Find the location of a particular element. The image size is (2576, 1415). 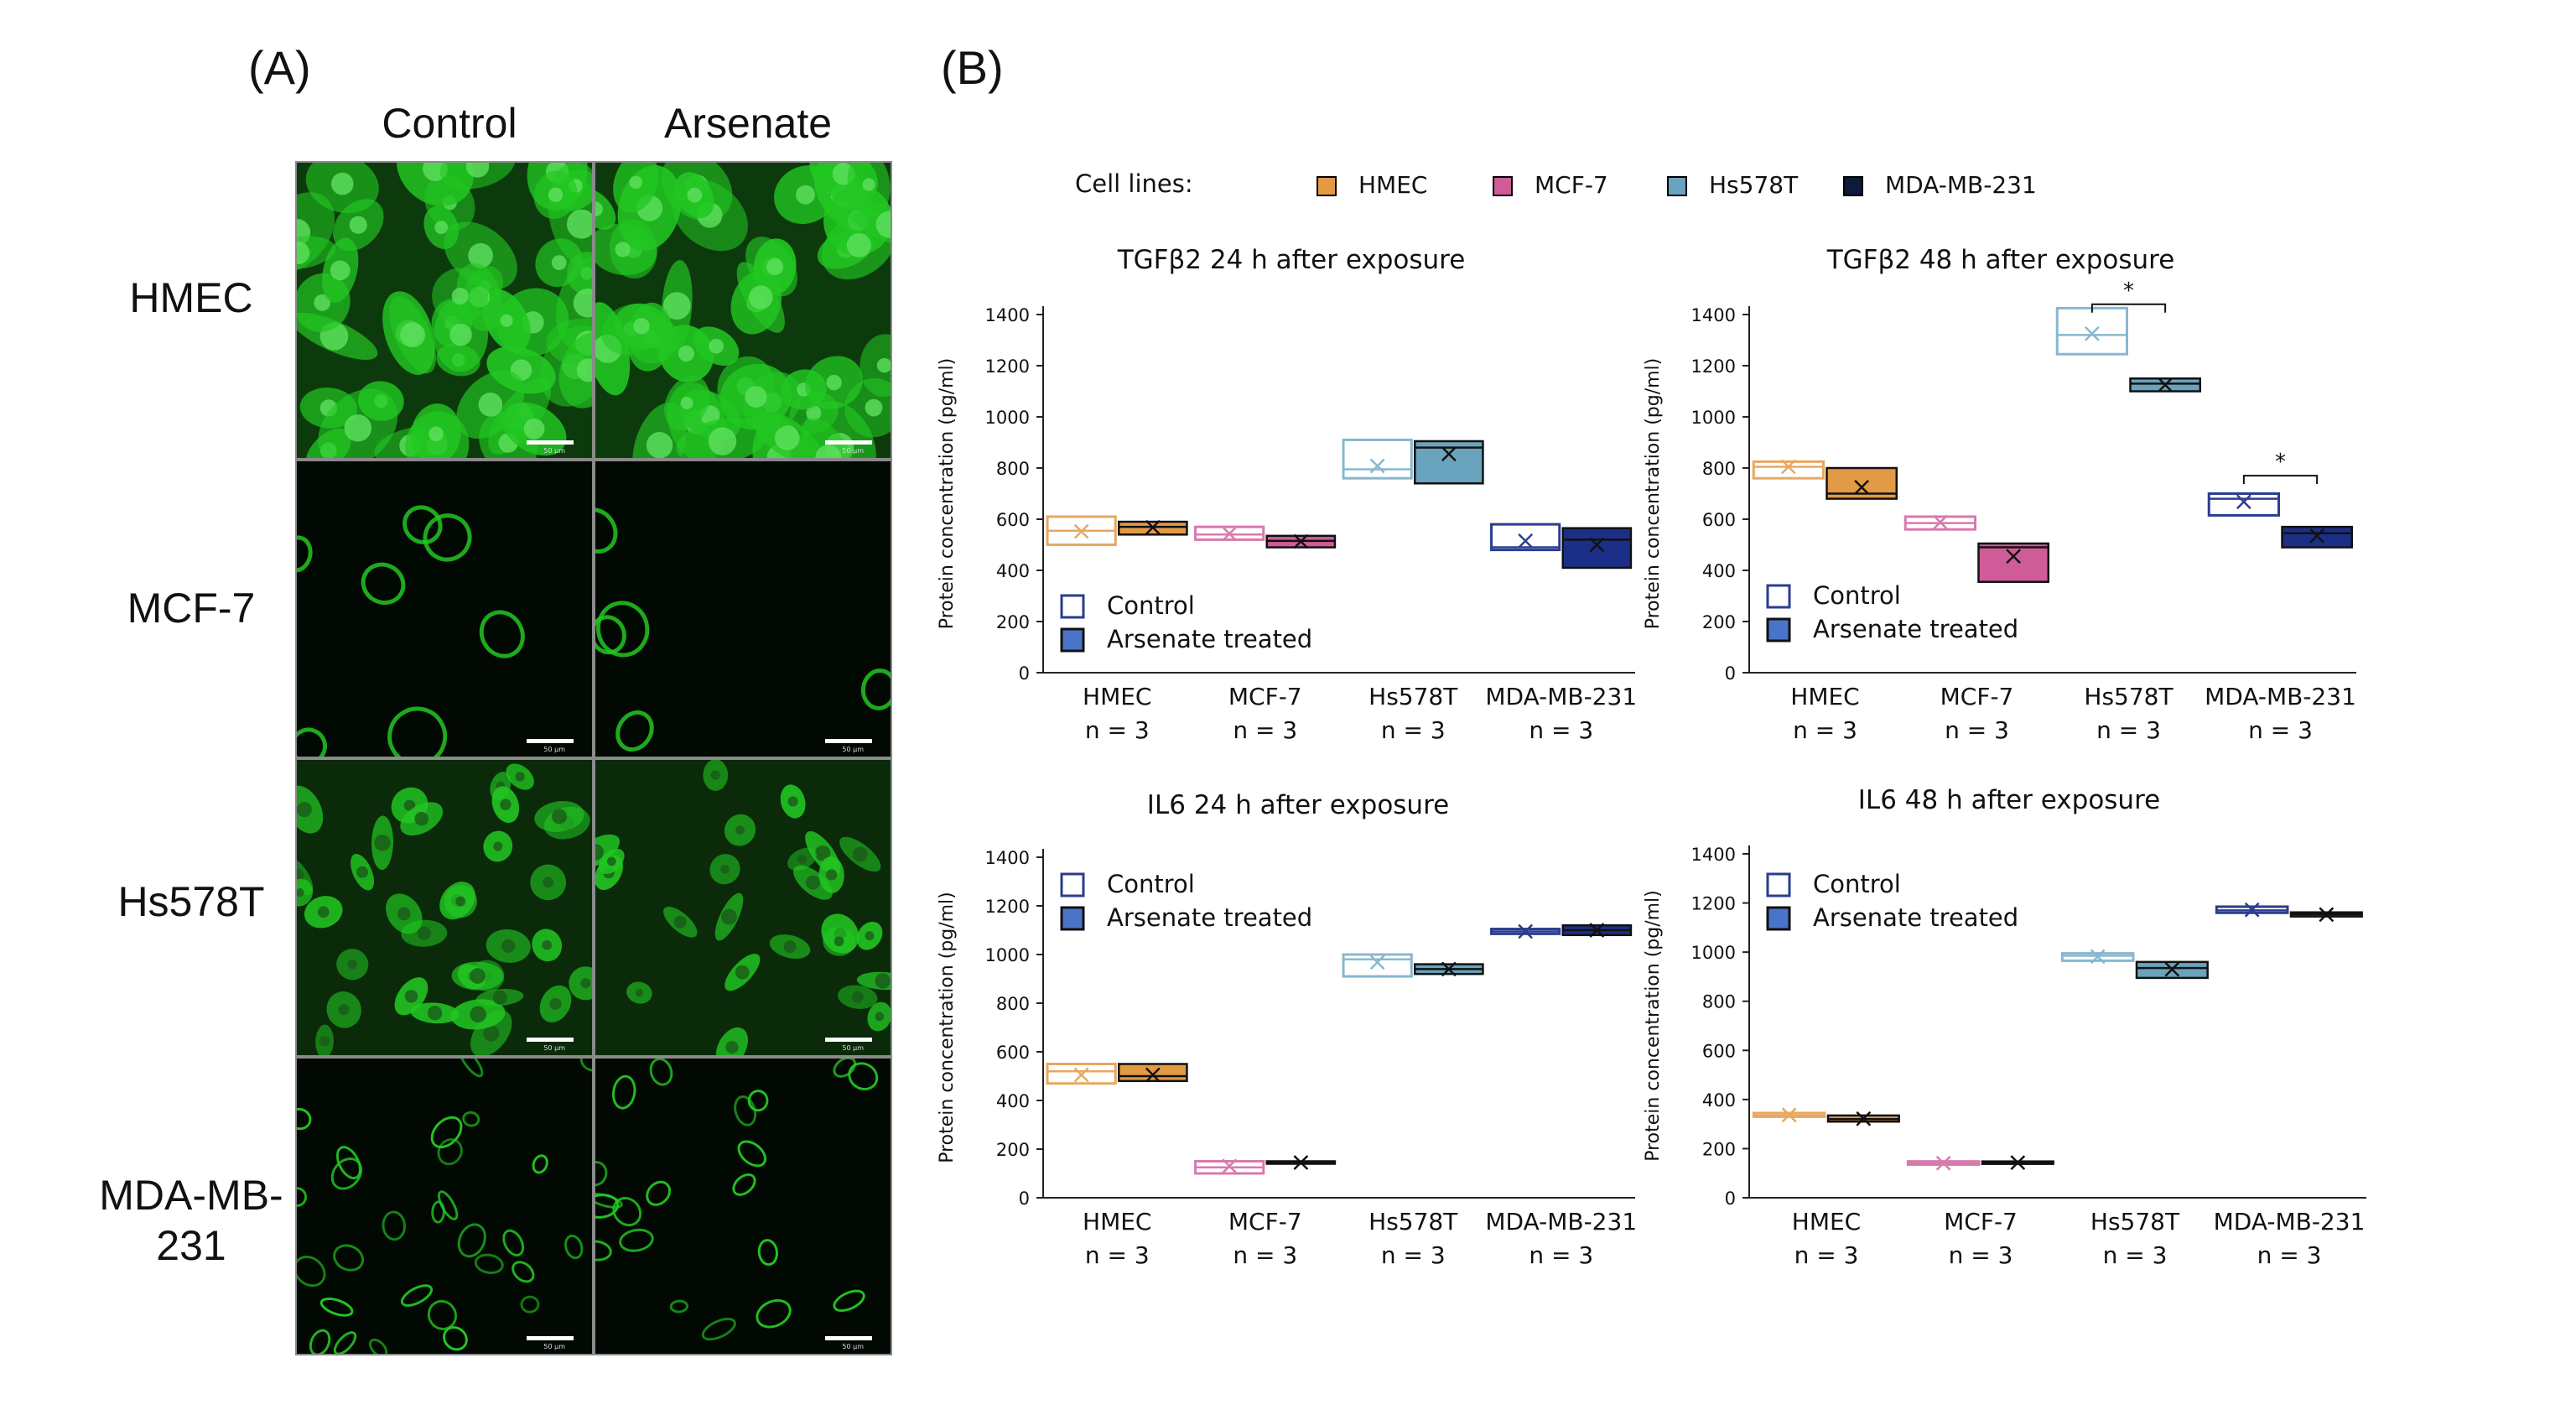

scale-bar is located at coordinates (848, 1338).